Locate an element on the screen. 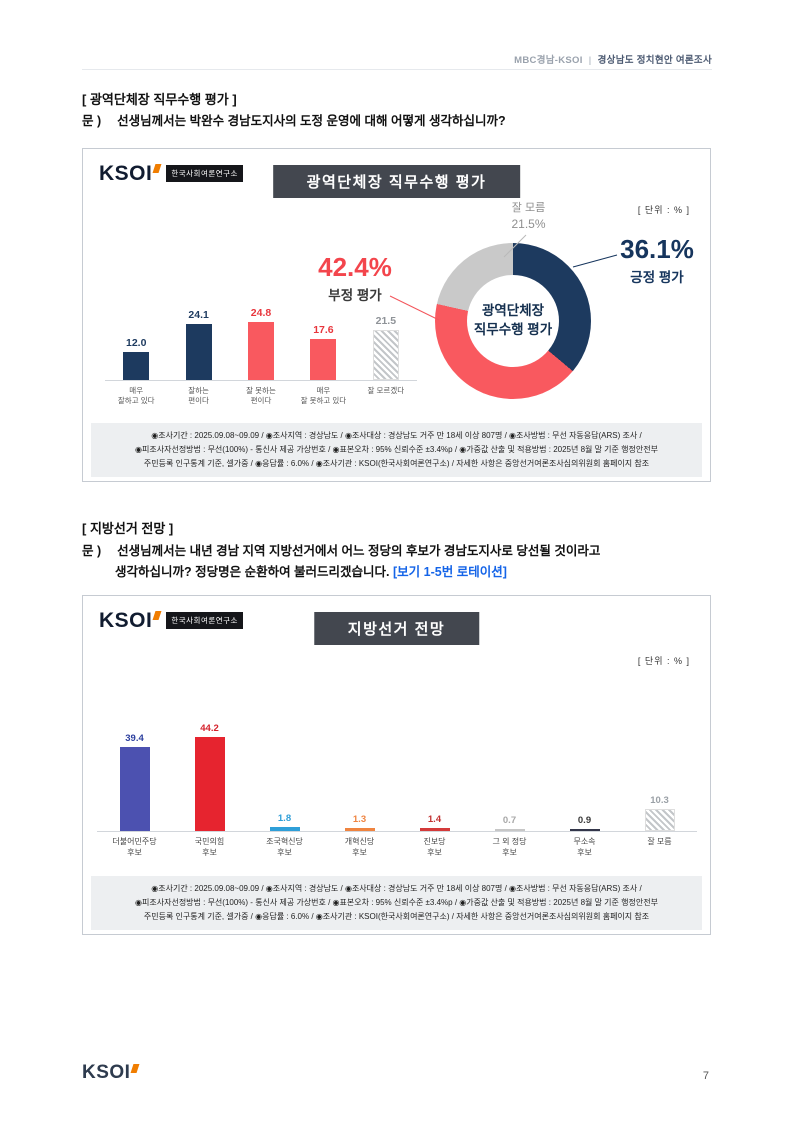 The width and height of the screenshot is (793, 1121). footer-ksoi-logo: KSOI is located at coordinates (111, 1072).